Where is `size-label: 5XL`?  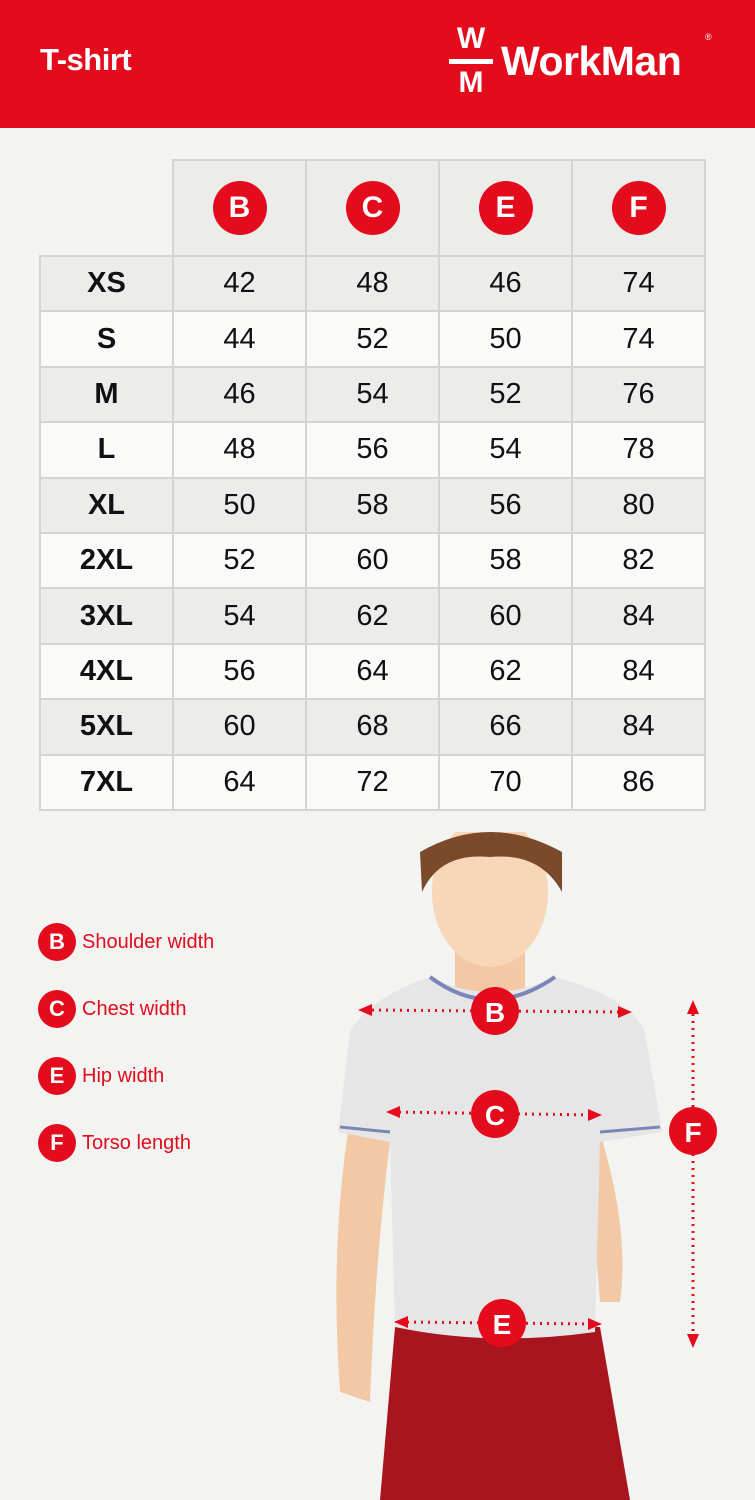 size-label: 5XL is located at coordinates (106, 727).